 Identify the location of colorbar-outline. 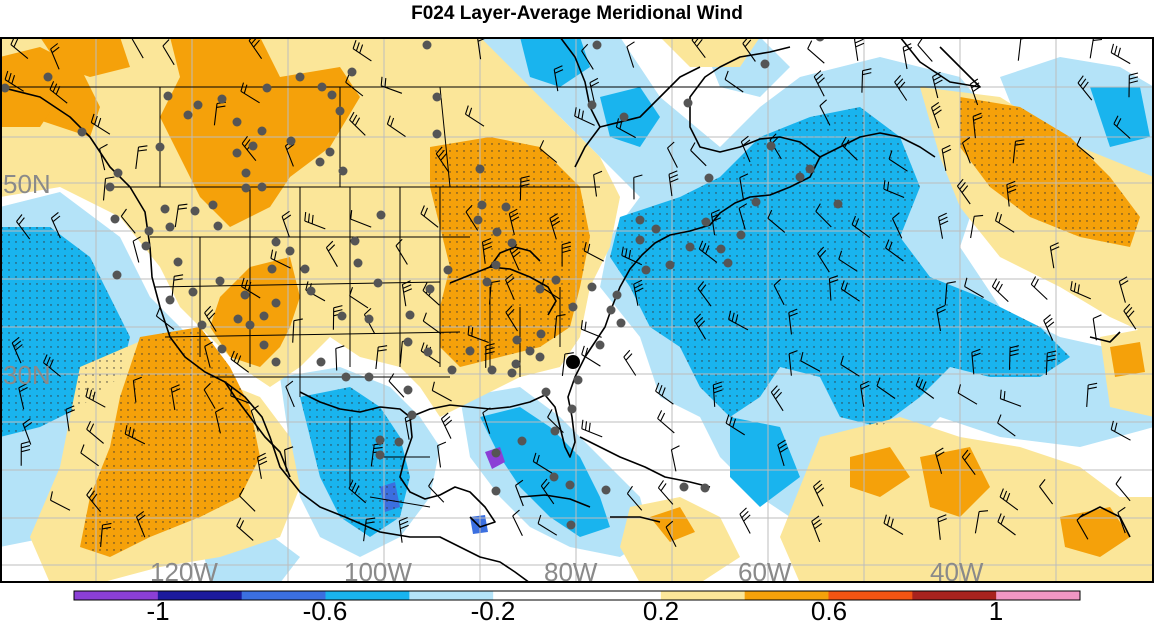
(577, 595).